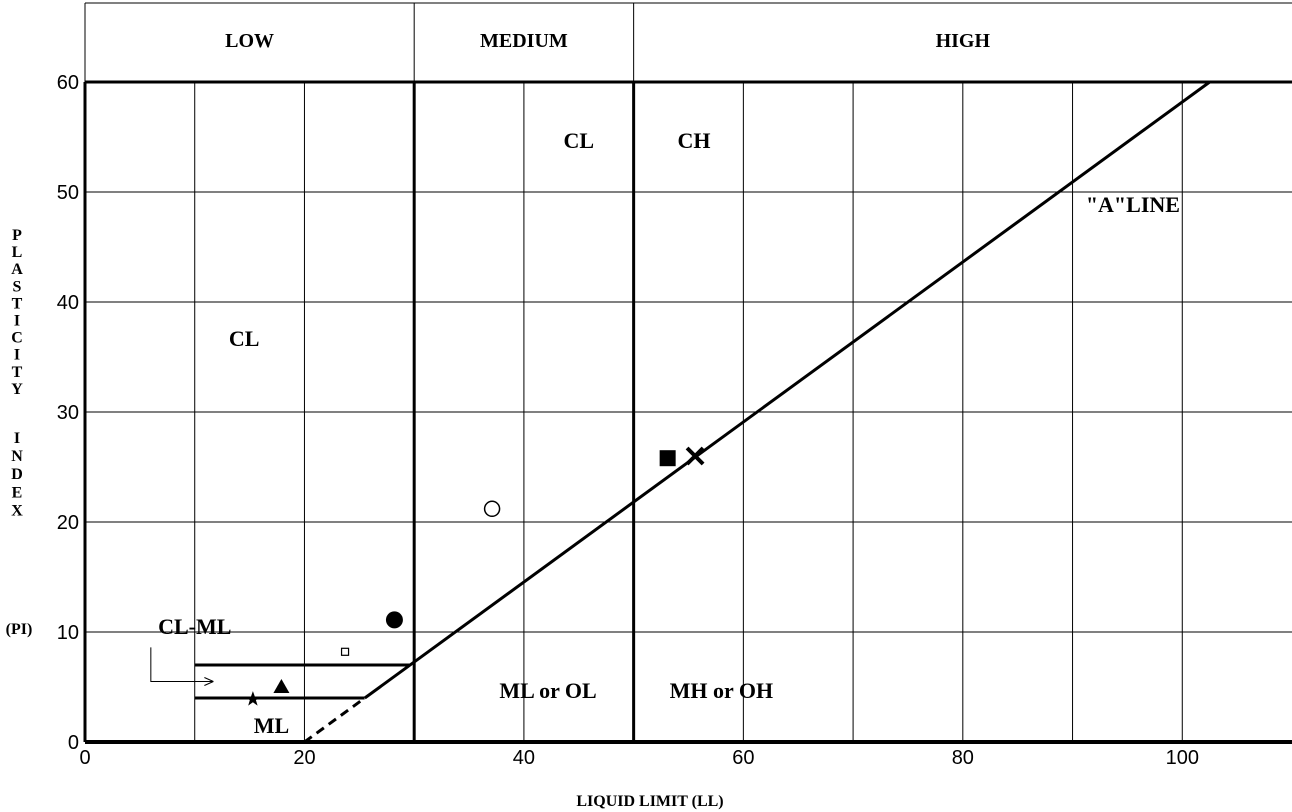 Image resolution: width=1292 pixels, height=812 pixels. Describe the element at coordinates (17, 252) in the screenshot. I see `y-axis-title-letter: L` at that location.